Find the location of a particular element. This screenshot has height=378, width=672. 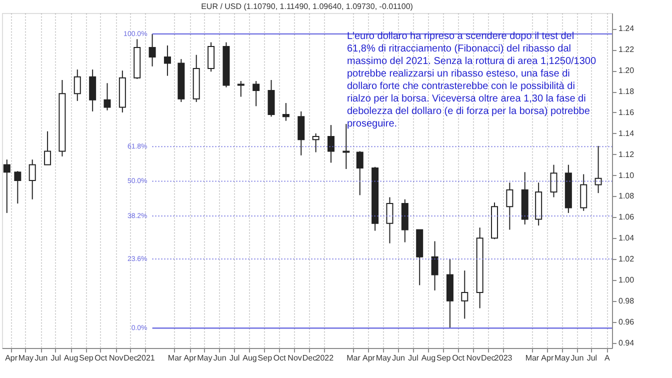

y-tick-label: 1.02 is located at coordinates (626, 259).